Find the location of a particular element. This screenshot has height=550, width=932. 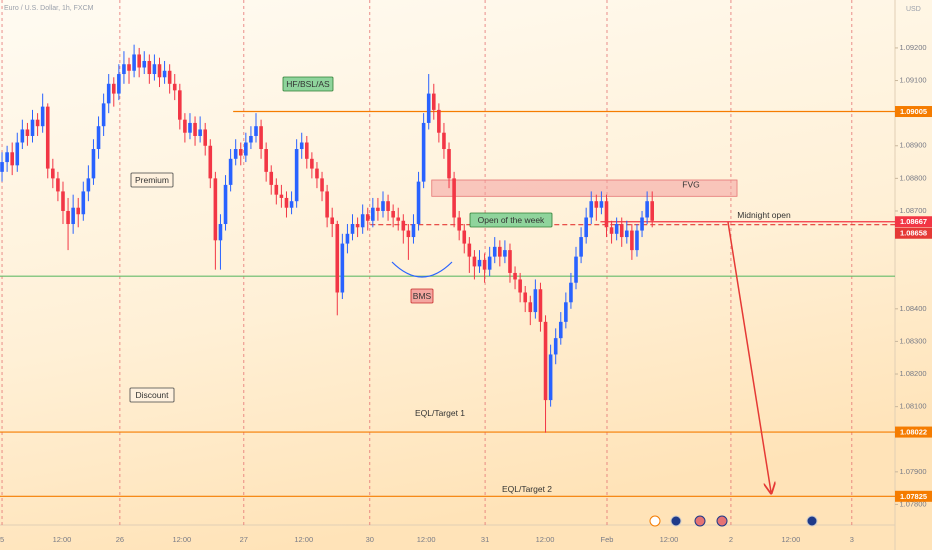

price-level-label: 1.07825 is located at coordinates (913, 496).